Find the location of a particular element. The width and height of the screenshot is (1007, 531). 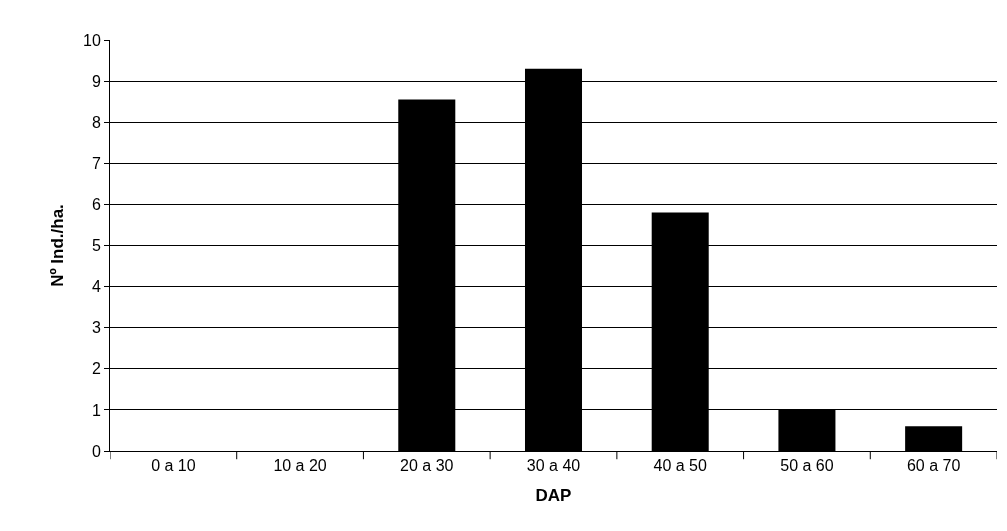

x-tick-label: 60 a 70 is located at coordinates (933, 466).